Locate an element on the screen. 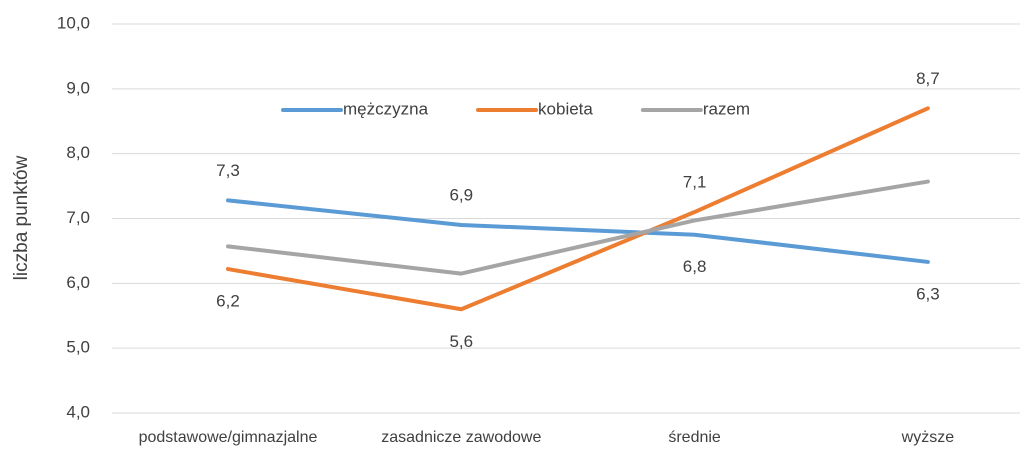  legend-label: kobieta is located at coordinates (565, 108).